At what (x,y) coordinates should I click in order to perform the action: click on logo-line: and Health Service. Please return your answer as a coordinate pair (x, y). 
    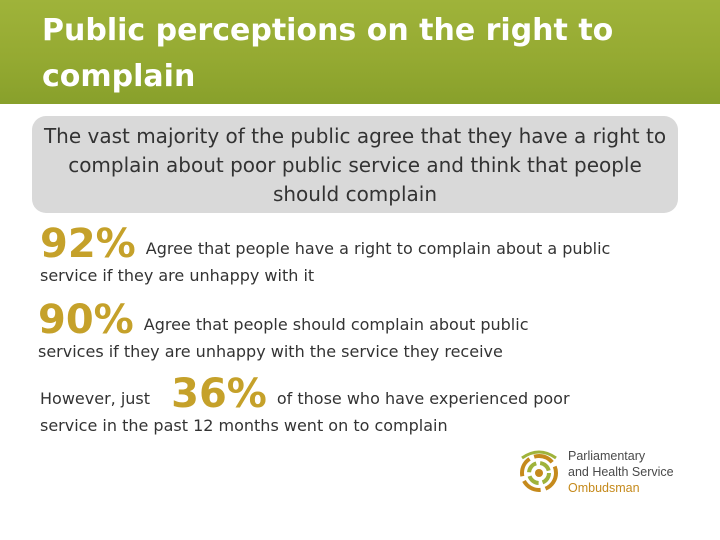
    Looking at the image, I should click on (621, 472).